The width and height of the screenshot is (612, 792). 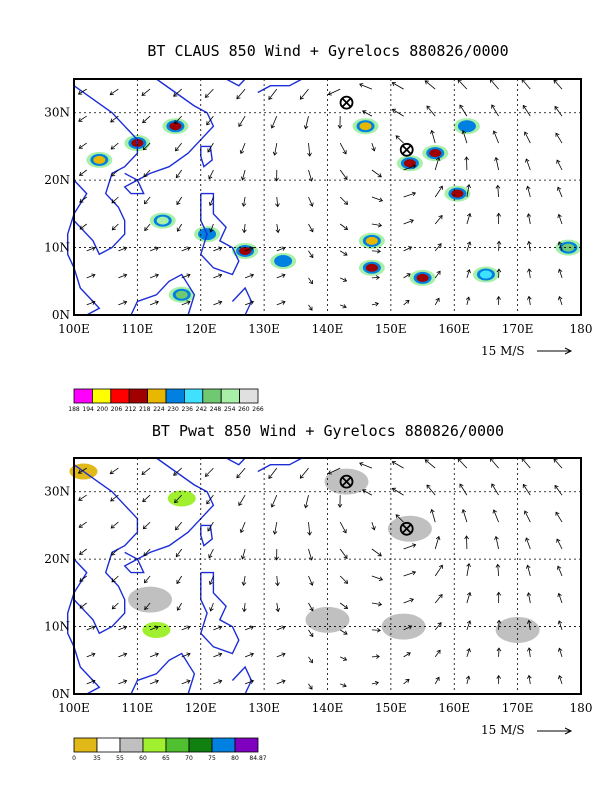 I want to click on x-tick-label: 130E, so click(x=264, y=329).